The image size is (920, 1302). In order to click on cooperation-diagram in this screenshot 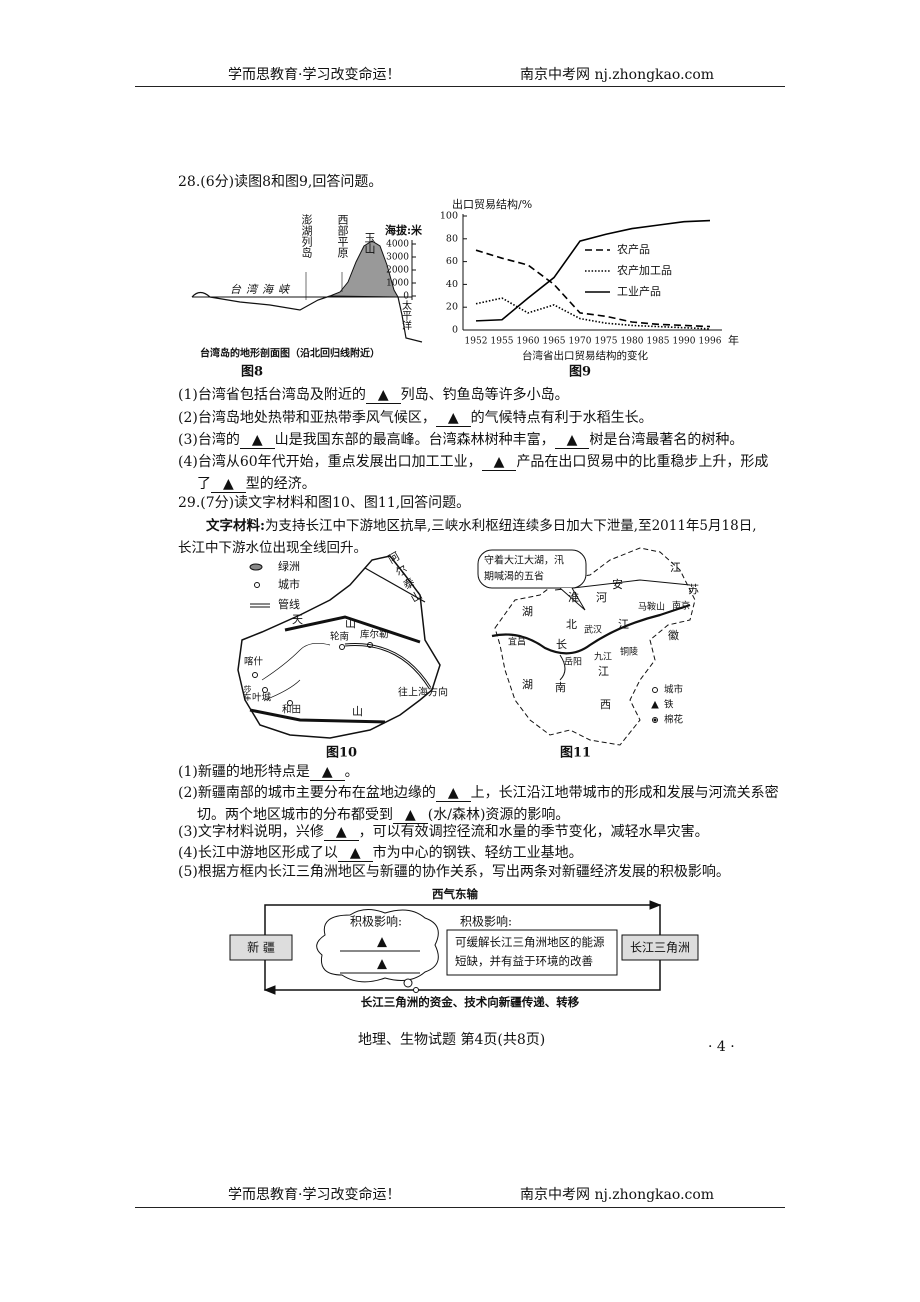, I will do `click(464, 947)`.